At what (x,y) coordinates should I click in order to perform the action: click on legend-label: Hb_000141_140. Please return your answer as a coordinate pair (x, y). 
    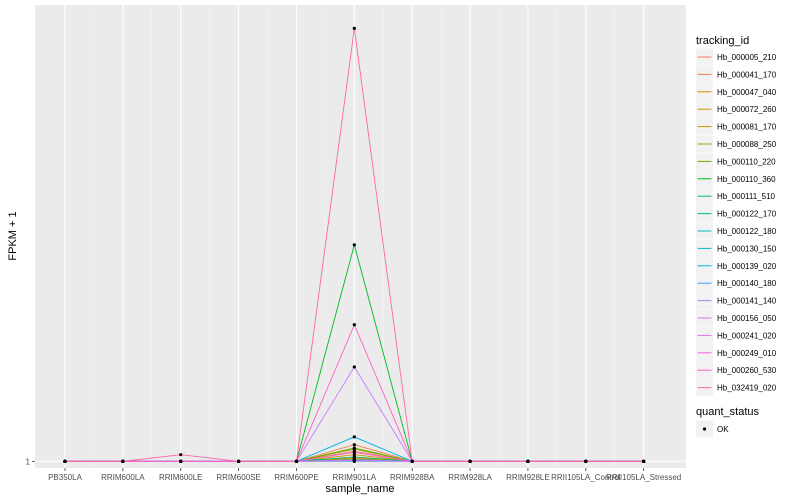
    Looking at the image, I should click on (747, 301).